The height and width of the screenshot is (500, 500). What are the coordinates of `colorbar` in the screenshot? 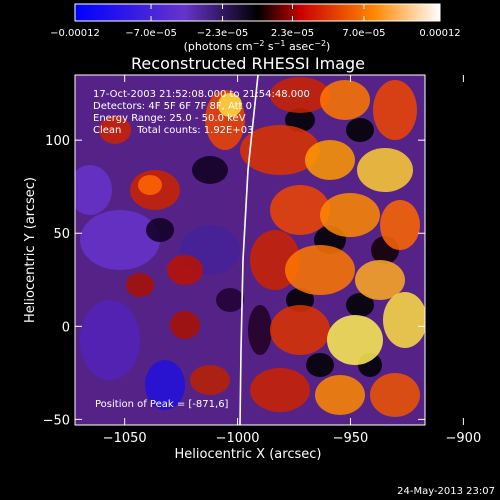 It's located at (257, 12).